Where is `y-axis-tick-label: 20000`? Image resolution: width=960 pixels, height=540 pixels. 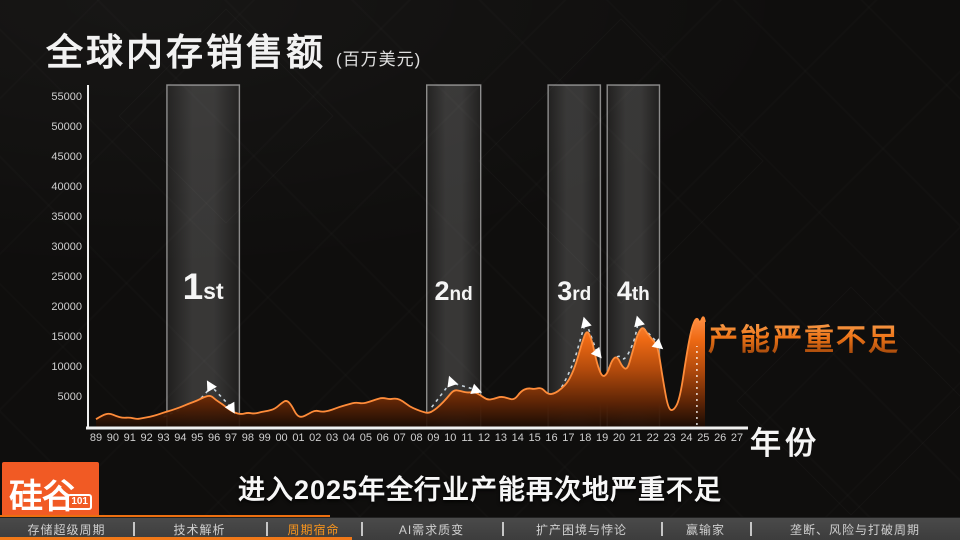
y-axis-tick-label: 20000 is located at coordinates (66, 307).